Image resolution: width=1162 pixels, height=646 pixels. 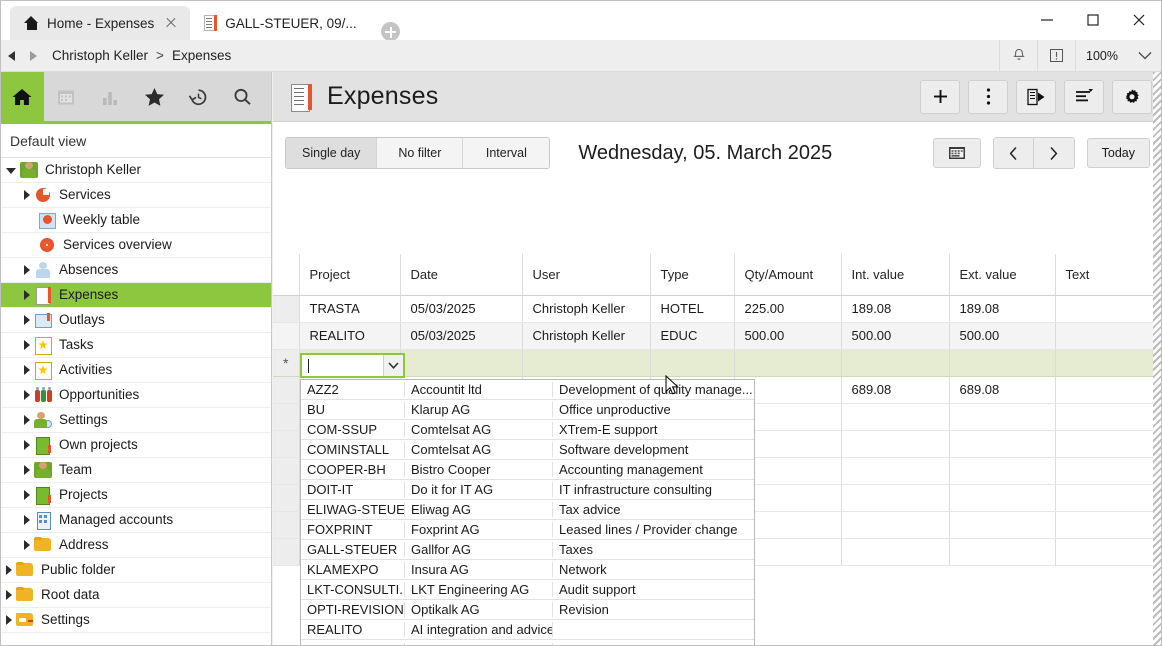 What do you see at coordinates (586, 363) in the screenshot?
I see `new-row-cell-user` at bounding box center [586, 363].